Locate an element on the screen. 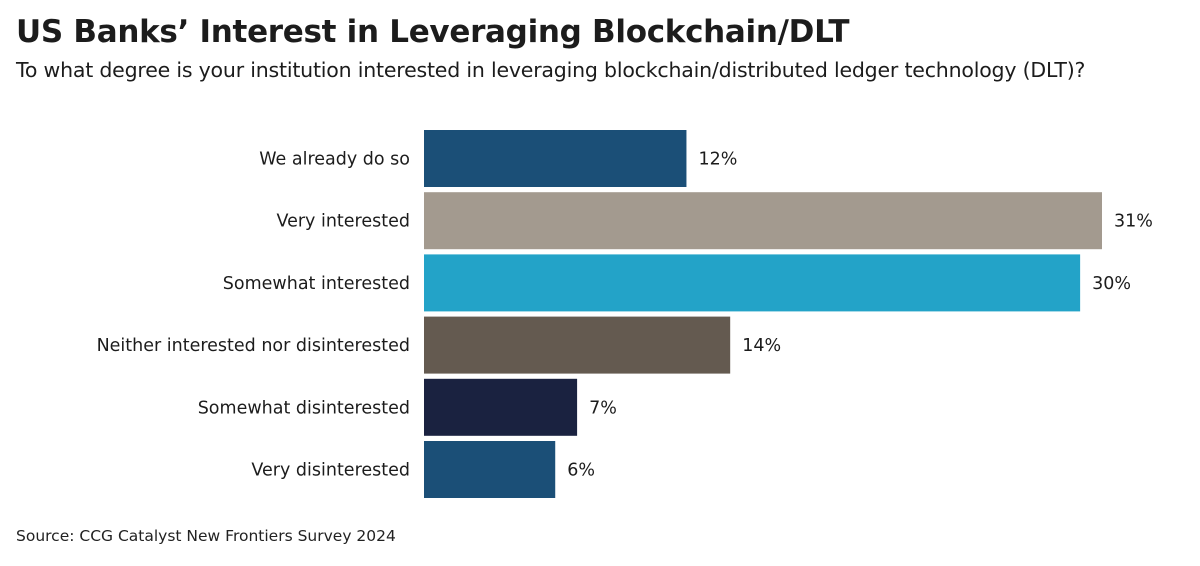 The height and width of the screenshot is (566, 1200). value-label: 14% is located at coordinates (761, 346).